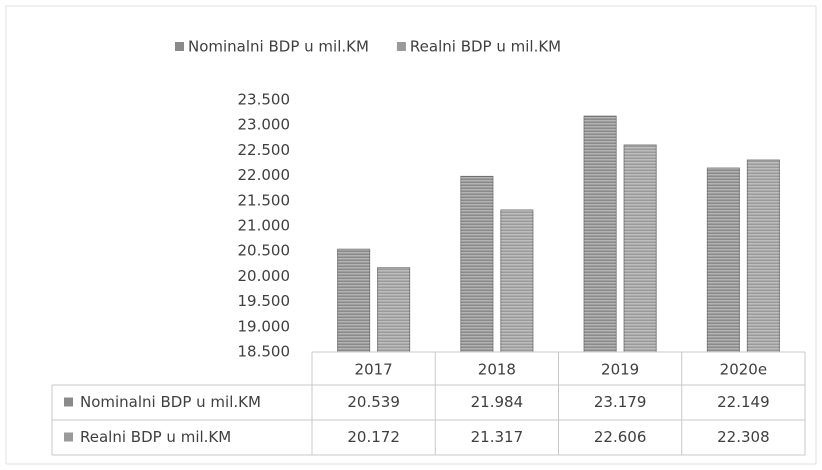 The image size is (822, 470). I want to click on y-tick-label: 20.500, so click(264, 251).